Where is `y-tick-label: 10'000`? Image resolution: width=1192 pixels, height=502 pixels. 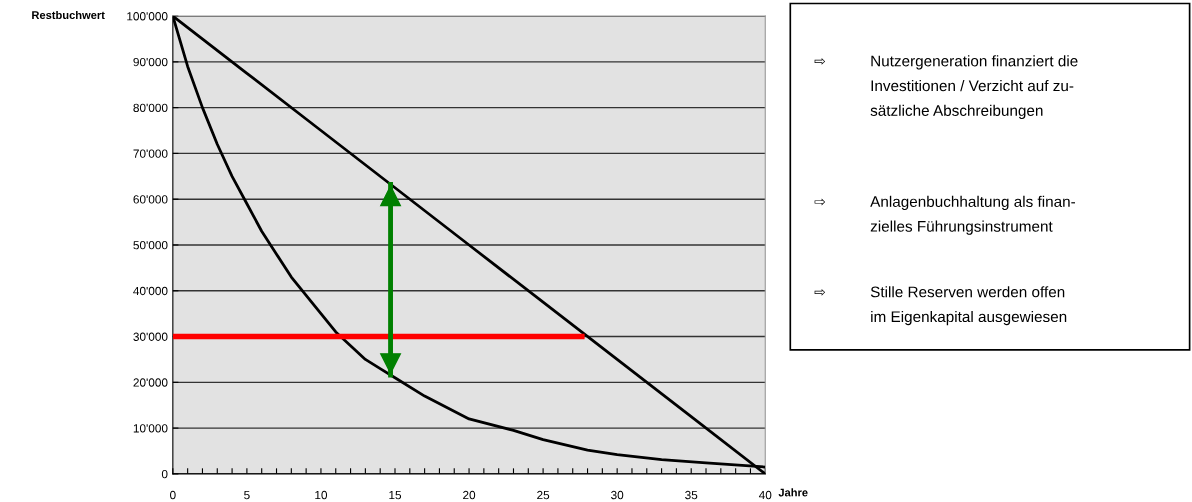 y-tick-label: 10'000 is located at coordinates (150, 428).